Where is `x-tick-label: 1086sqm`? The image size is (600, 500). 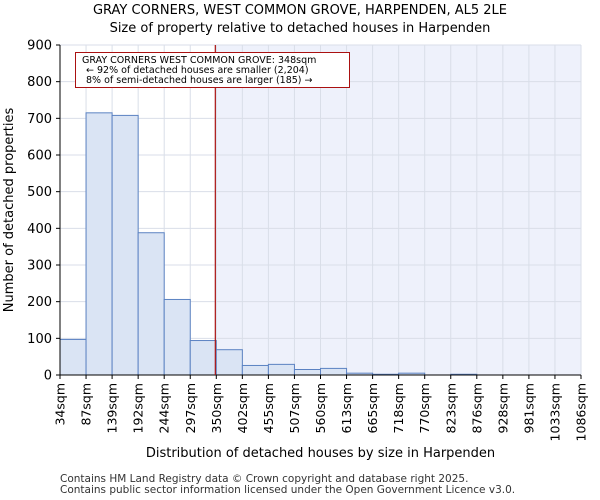
x-tick-label: 1086sqm is located at coordinates (581, 412).